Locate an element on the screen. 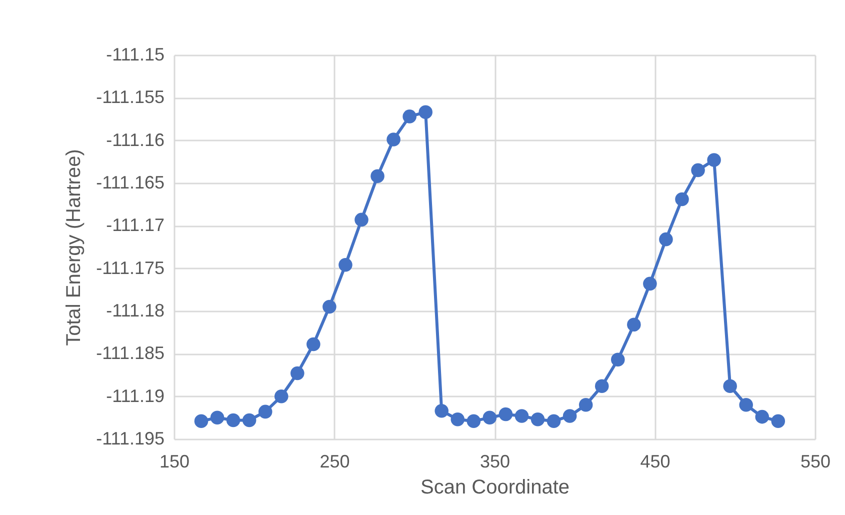 This screenshot has width=845, height=515. y-tick-label: -111.15 is located at coordinates (135, 54).